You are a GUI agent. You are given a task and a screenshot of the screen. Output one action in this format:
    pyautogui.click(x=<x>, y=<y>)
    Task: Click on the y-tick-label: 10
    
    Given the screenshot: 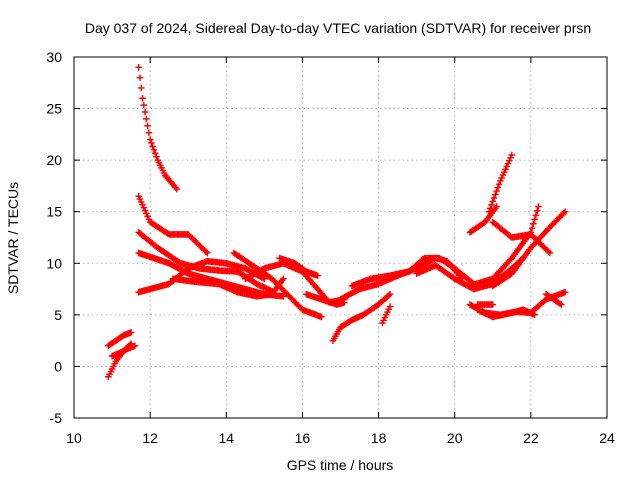 What is the action you would take?
    pyautogui.click(x=54, y=263)
    